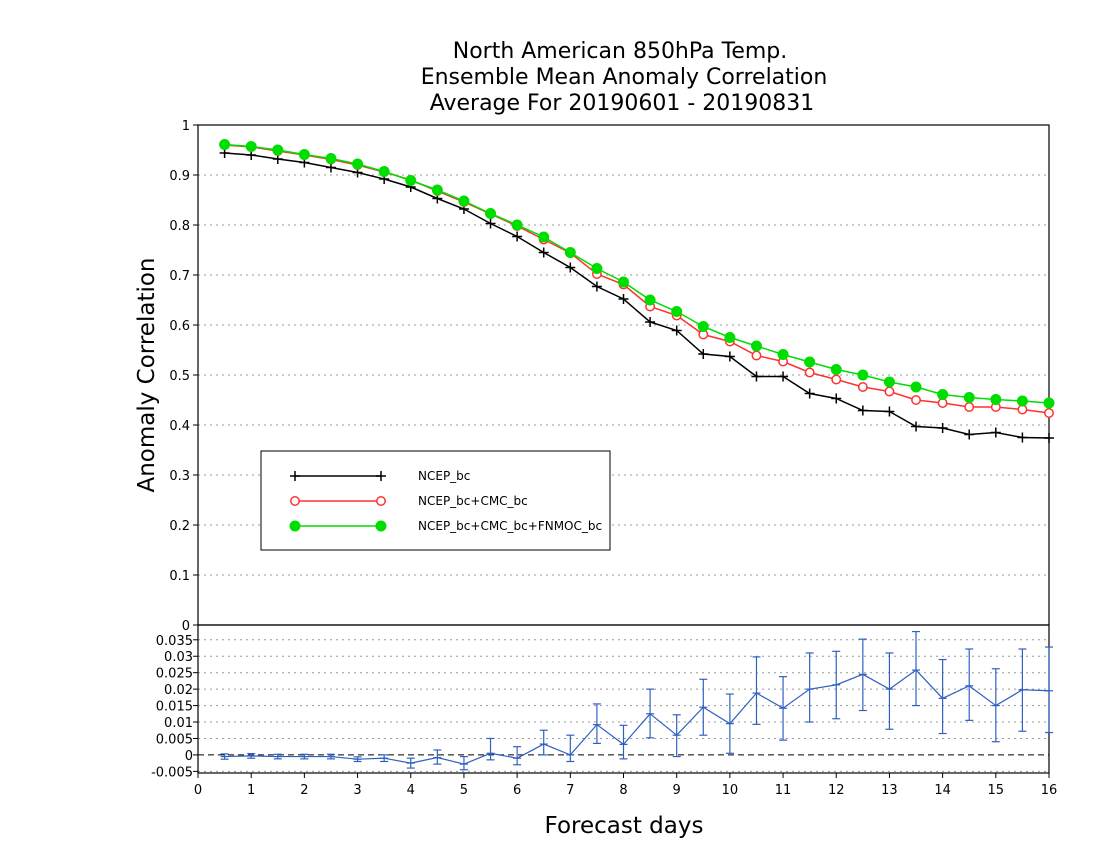 Image resolution: width=1100 pixels, height=850 pixels. What do you see at coordinates (179, 326) in the screenshot?
I see `main-y-tick-label: 0.6` at bounding box center [179, 326].